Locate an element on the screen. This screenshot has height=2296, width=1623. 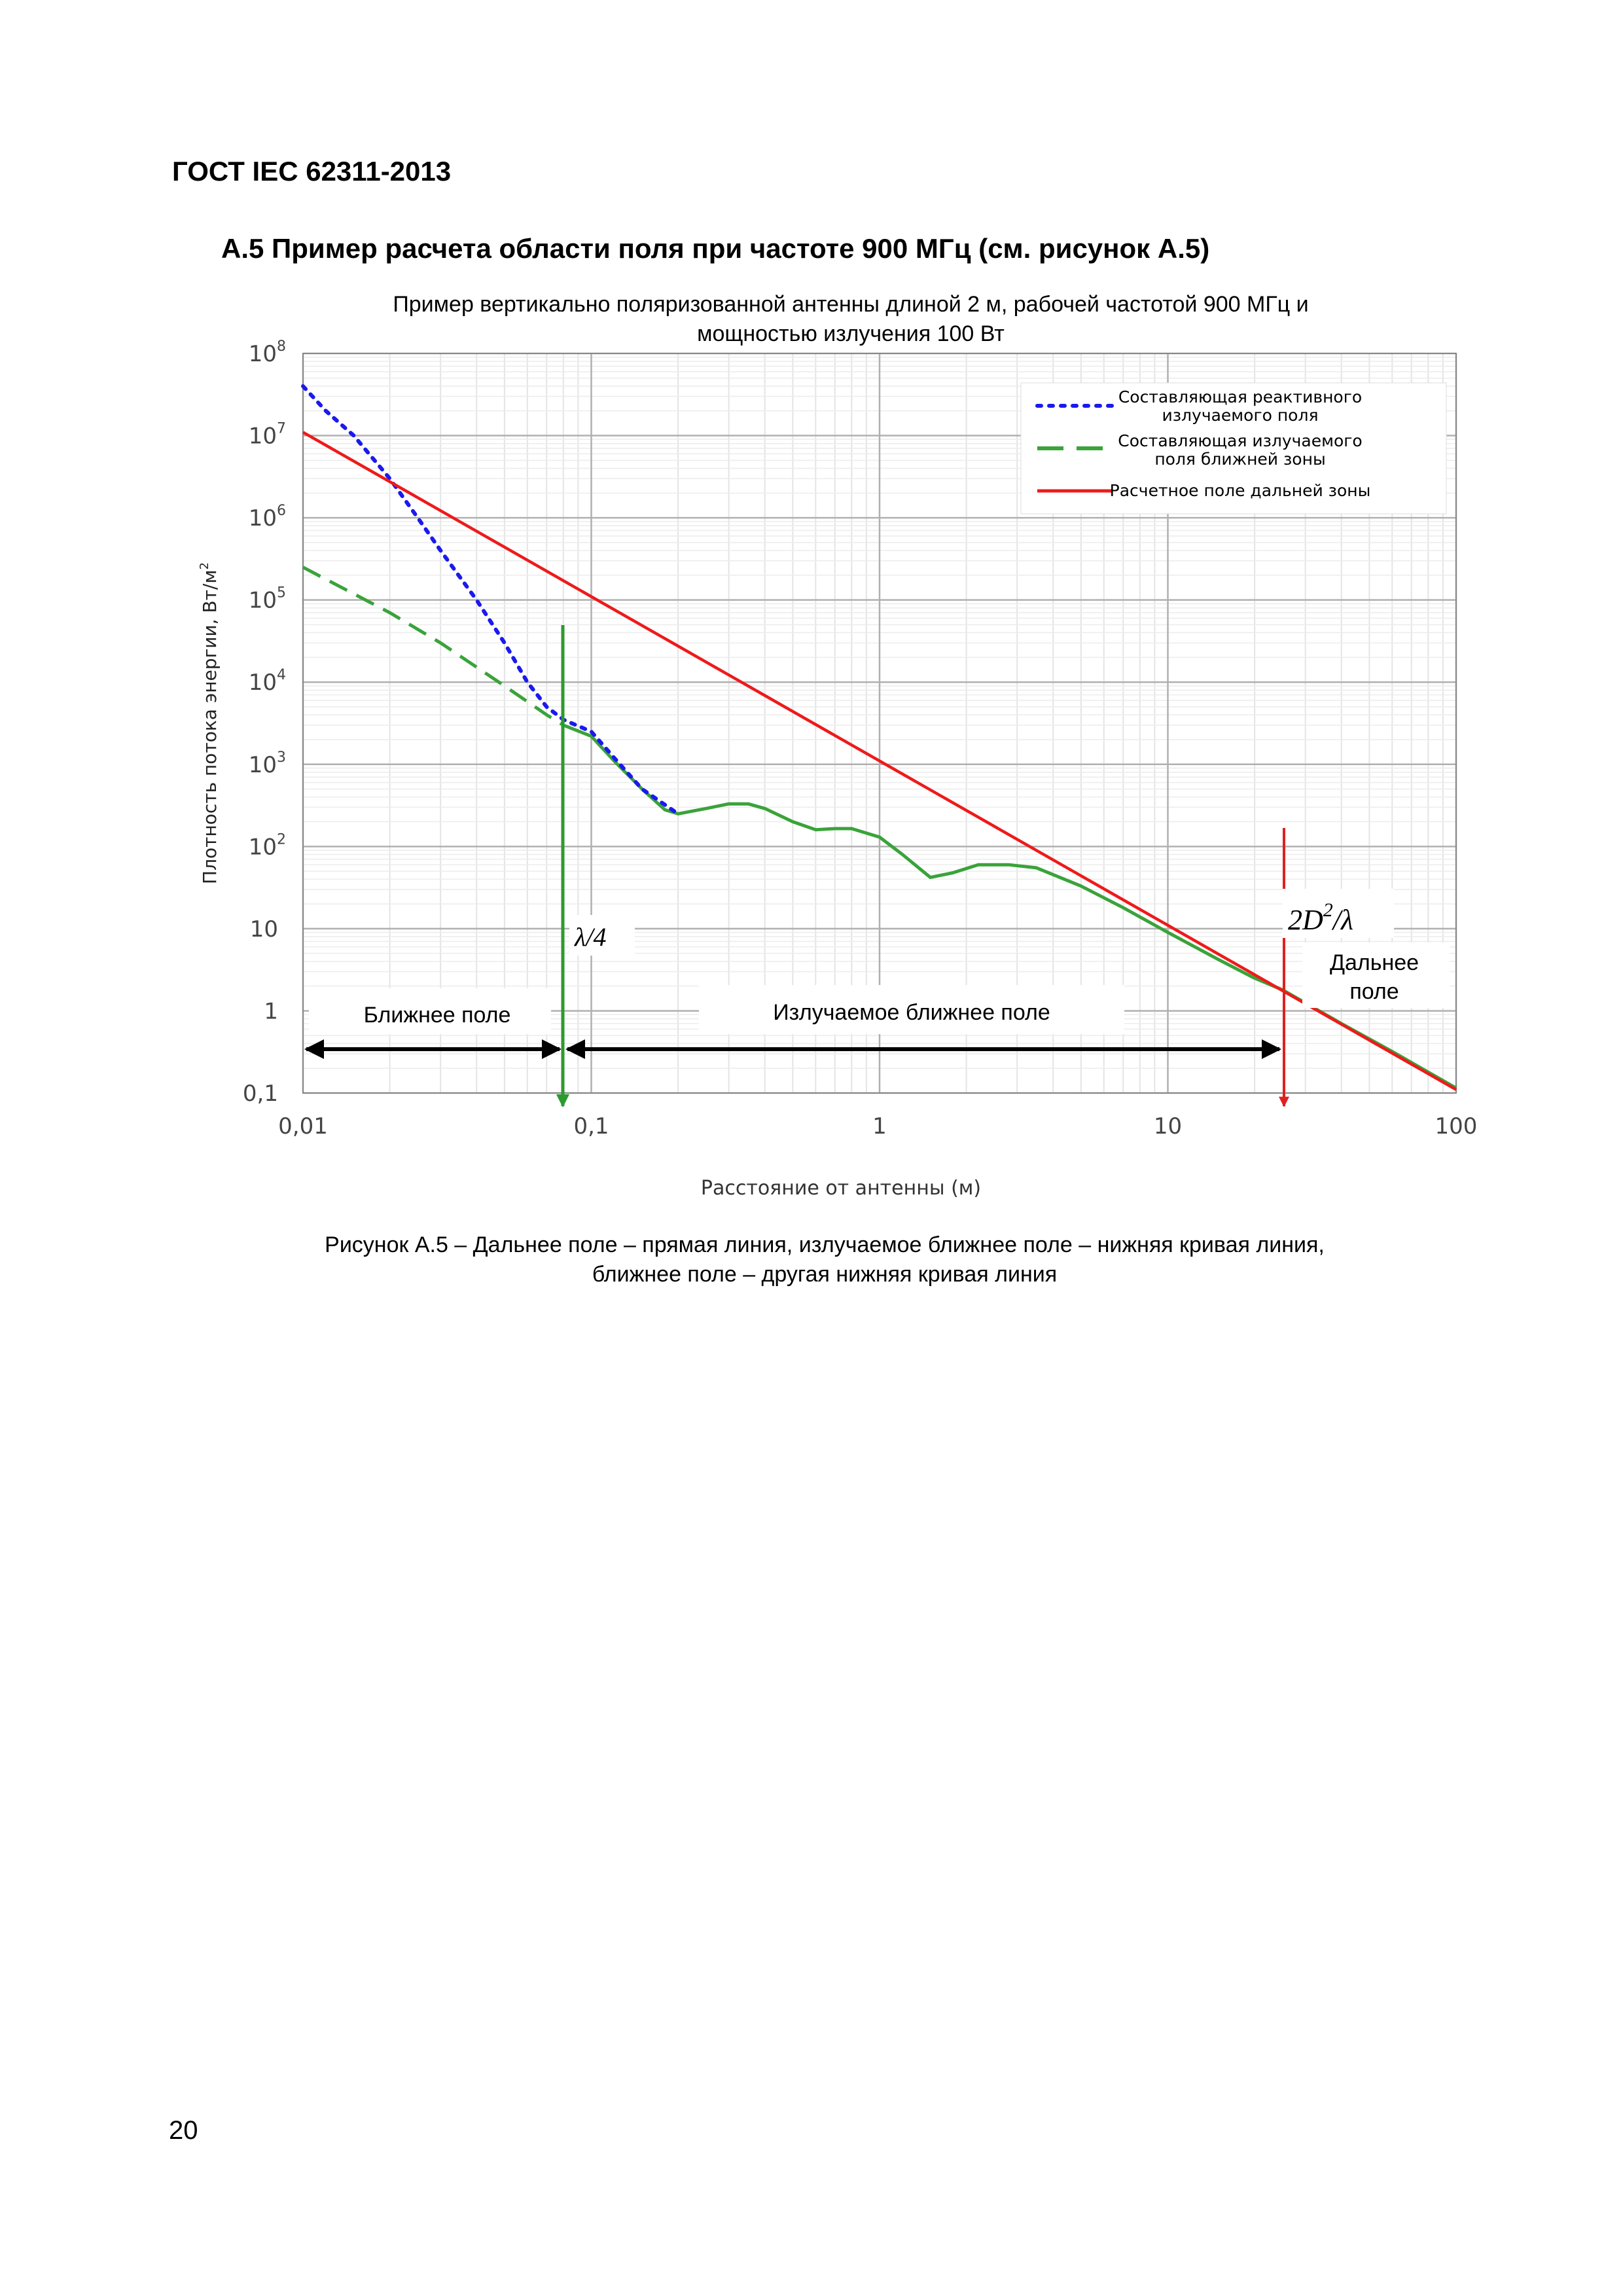
y-tick-label: 10⁴ is located at coordinates (267, 682).